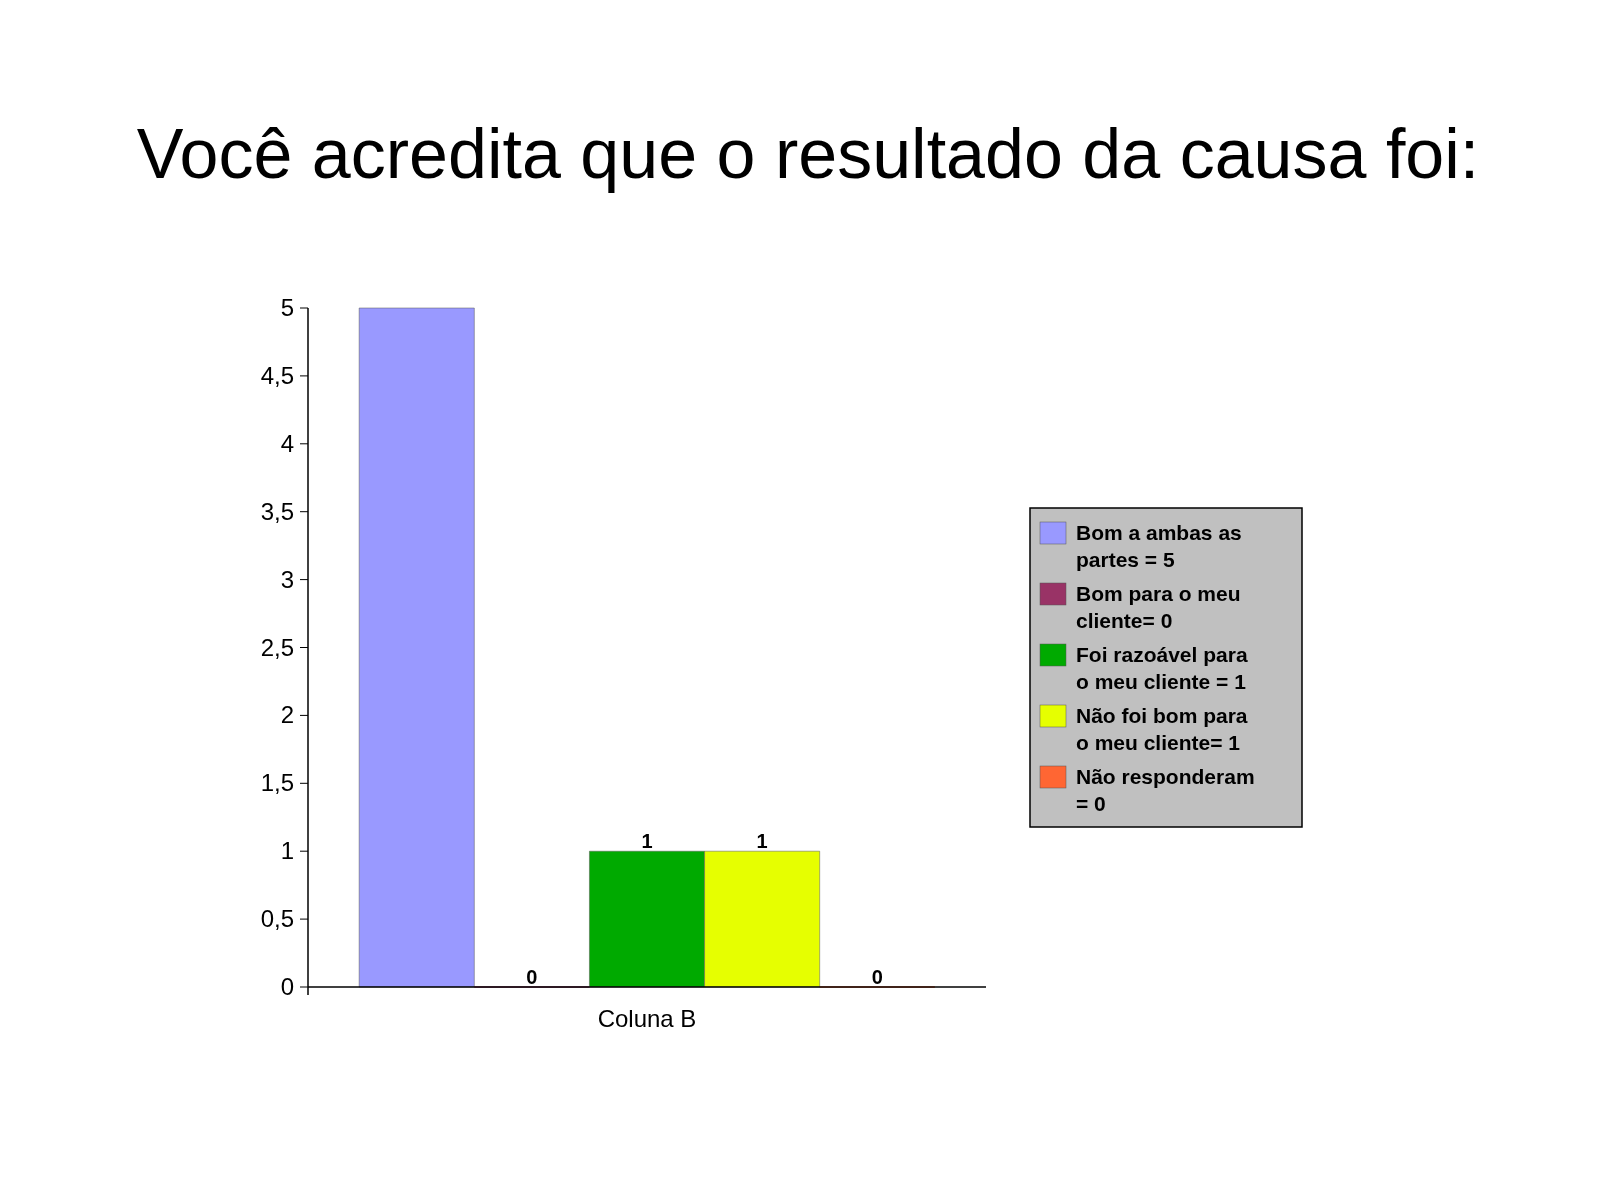 This screenshot has width=1600, height=1199. Describe the element at coordinates (647, 1018) in the screenshot. I see `x-tick-label: Coluna B` at that location.